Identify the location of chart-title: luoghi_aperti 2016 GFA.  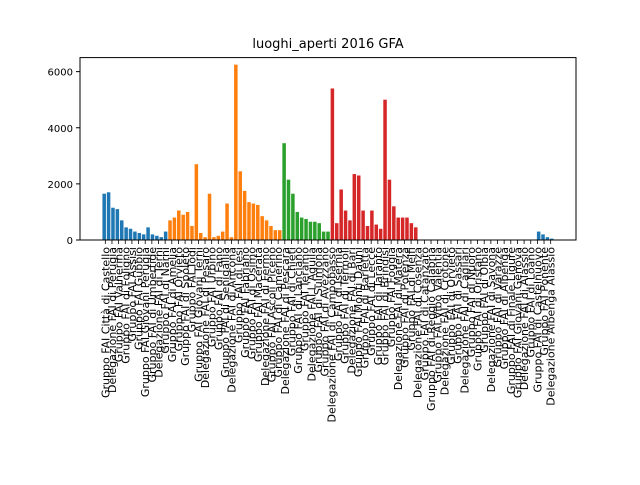
(327, 44).